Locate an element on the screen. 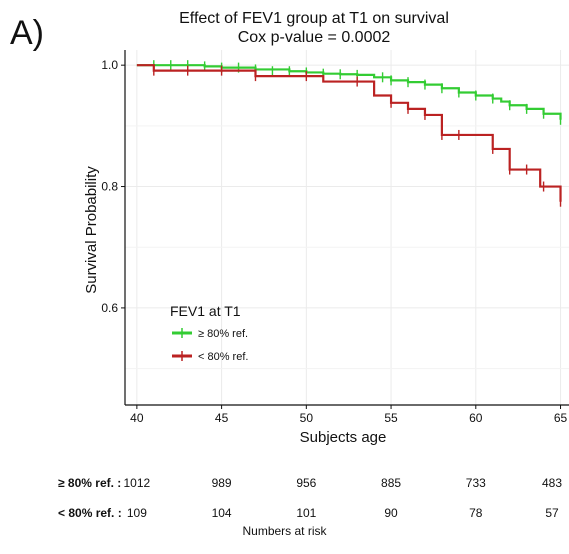 The height and width of the screenshot is (554, 569). risk-table-title: Numbers at risk is located at coordinates (284, 531).